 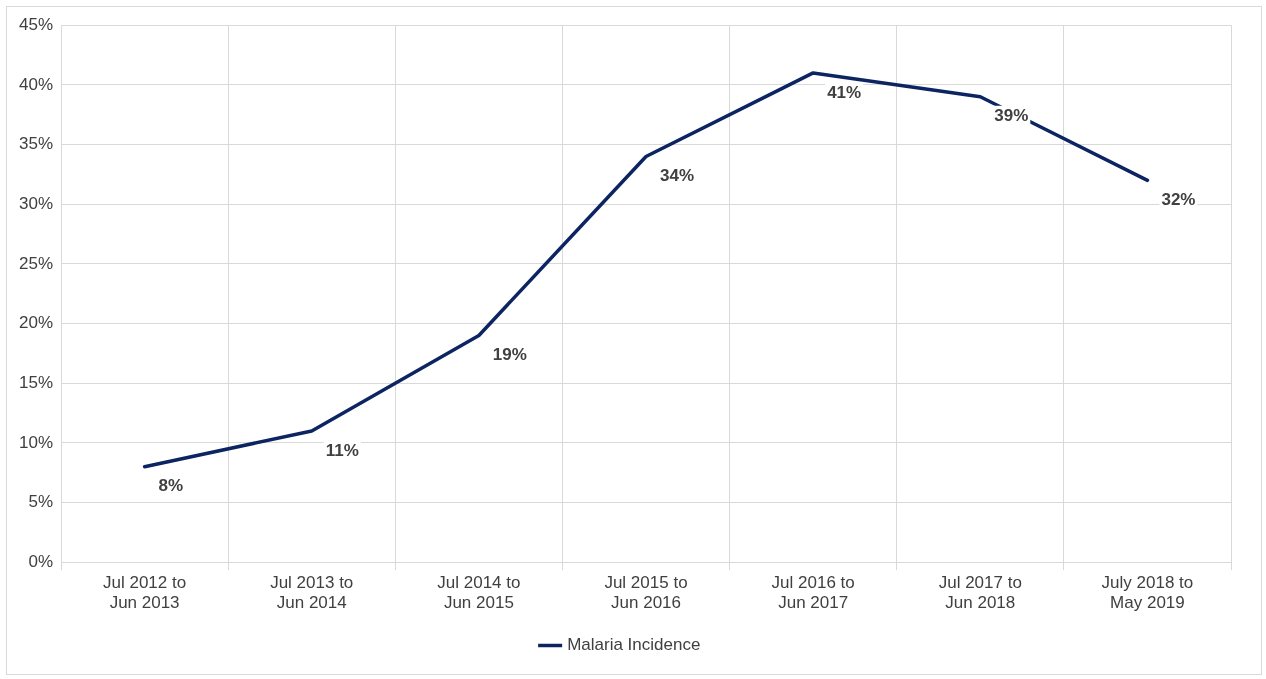 I want to click on y-tick-label: 20%, so click(x=36, y=323).